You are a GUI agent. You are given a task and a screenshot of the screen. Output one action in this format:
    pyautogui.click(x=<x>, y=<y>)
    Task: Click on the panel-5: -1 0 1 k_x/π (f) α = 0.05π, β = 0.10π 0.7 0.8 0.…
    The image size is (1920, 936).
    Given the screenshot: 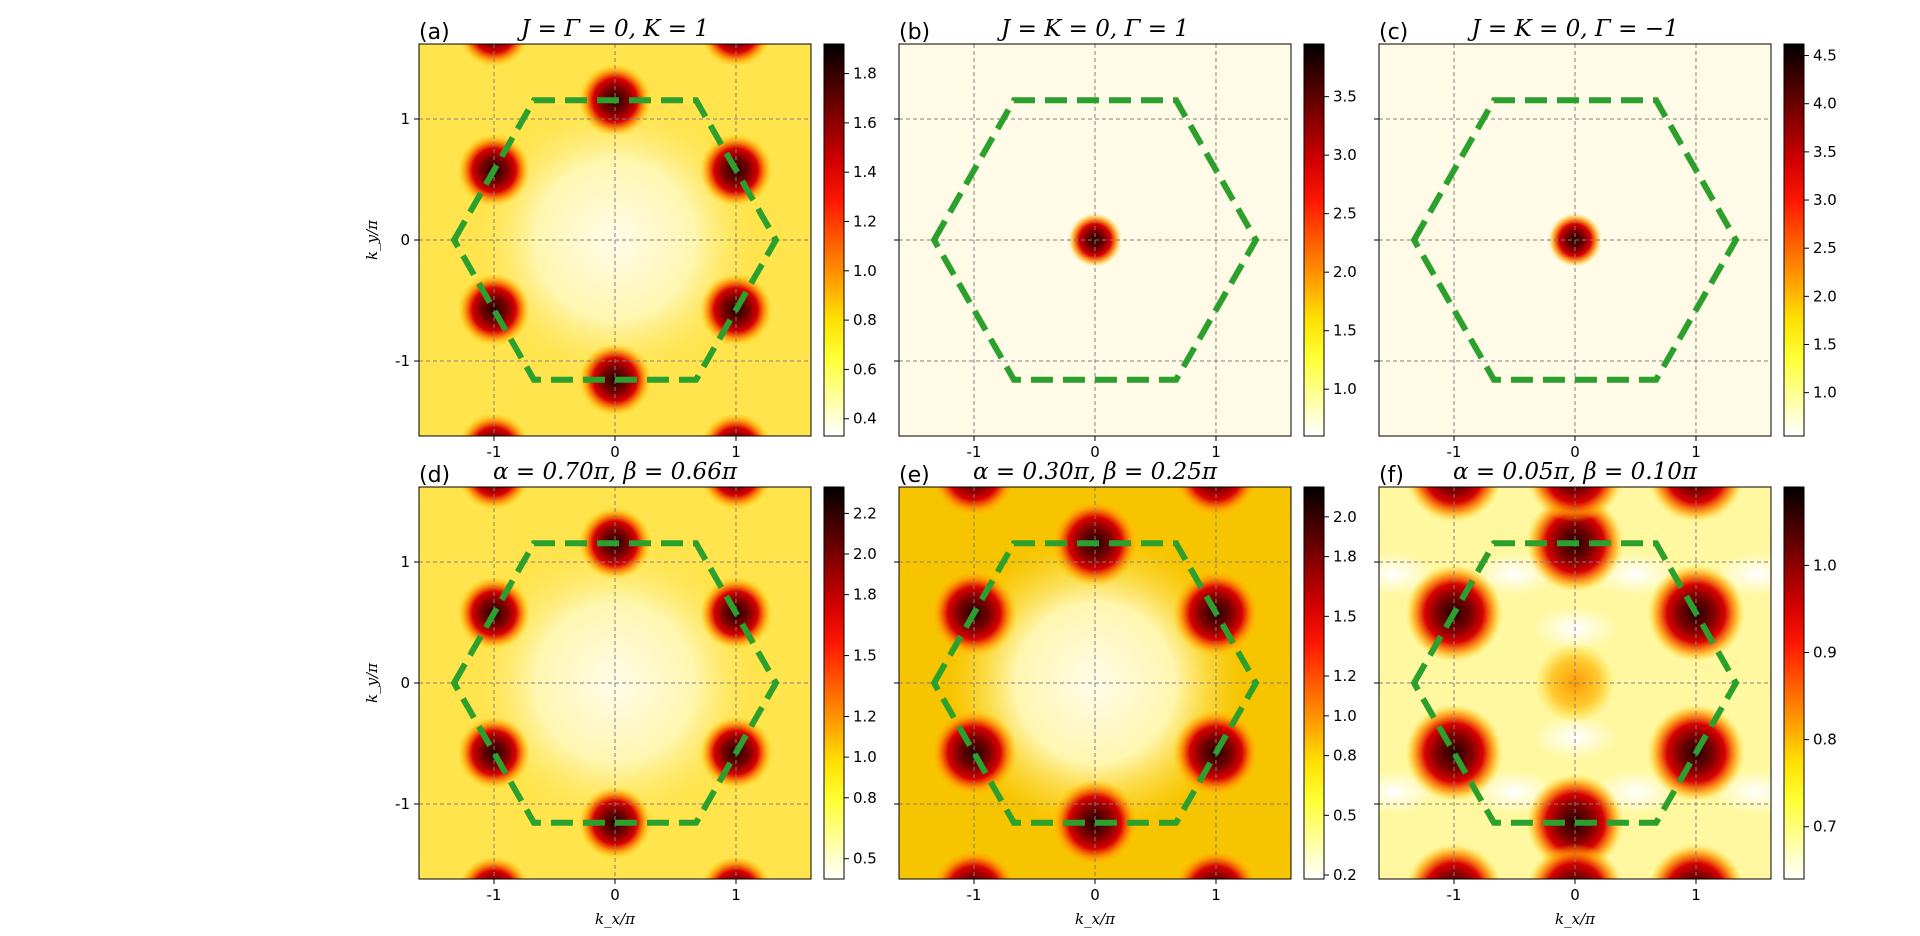 What is the action you would take?
    pyautogui.click(x=1605, y=693)
    